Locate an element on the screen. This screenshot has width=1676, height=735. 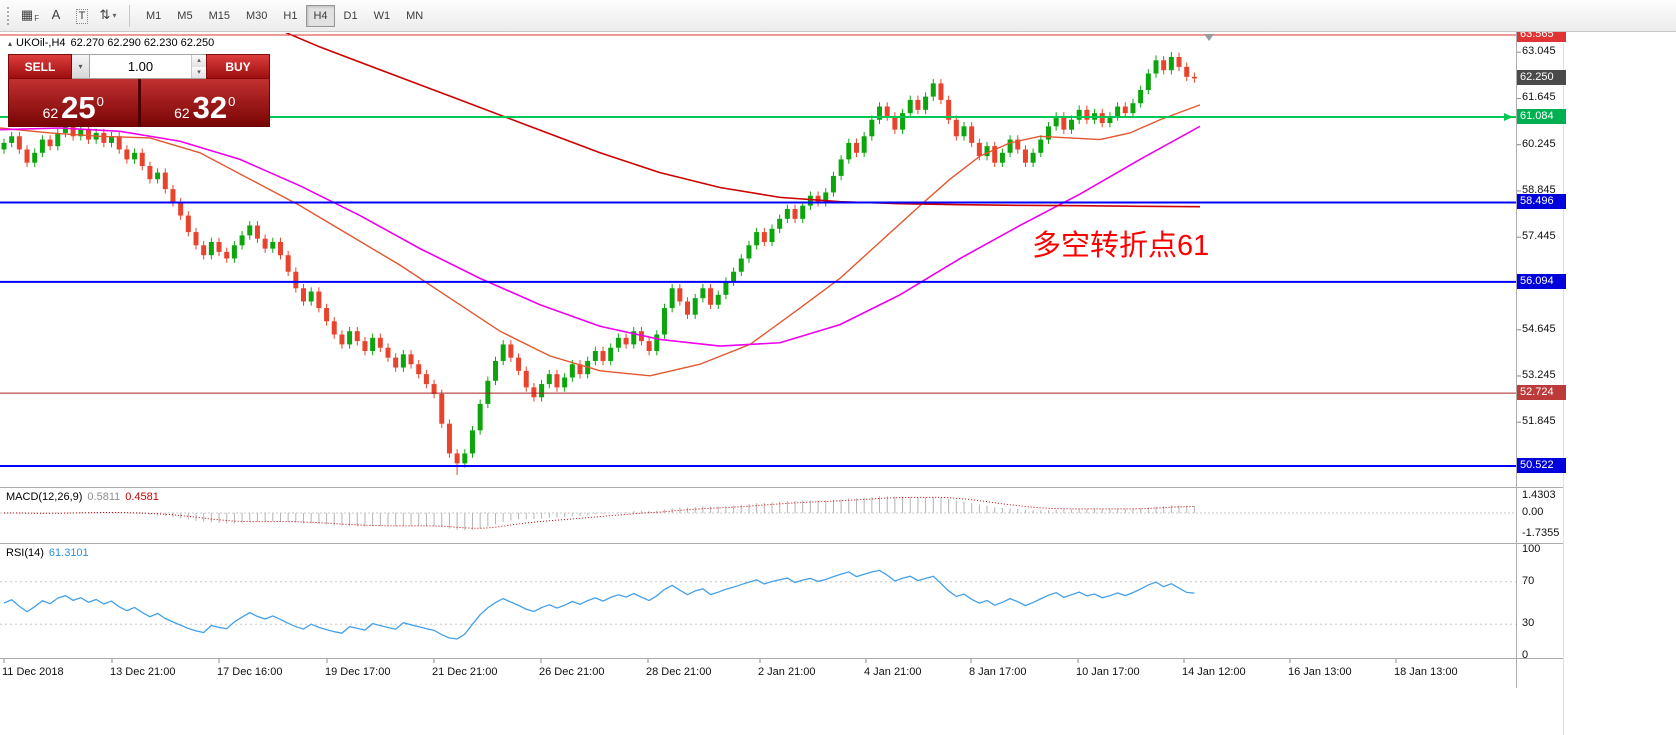
price-line-badge: 62.250 is located at coordinates (1541, 78).